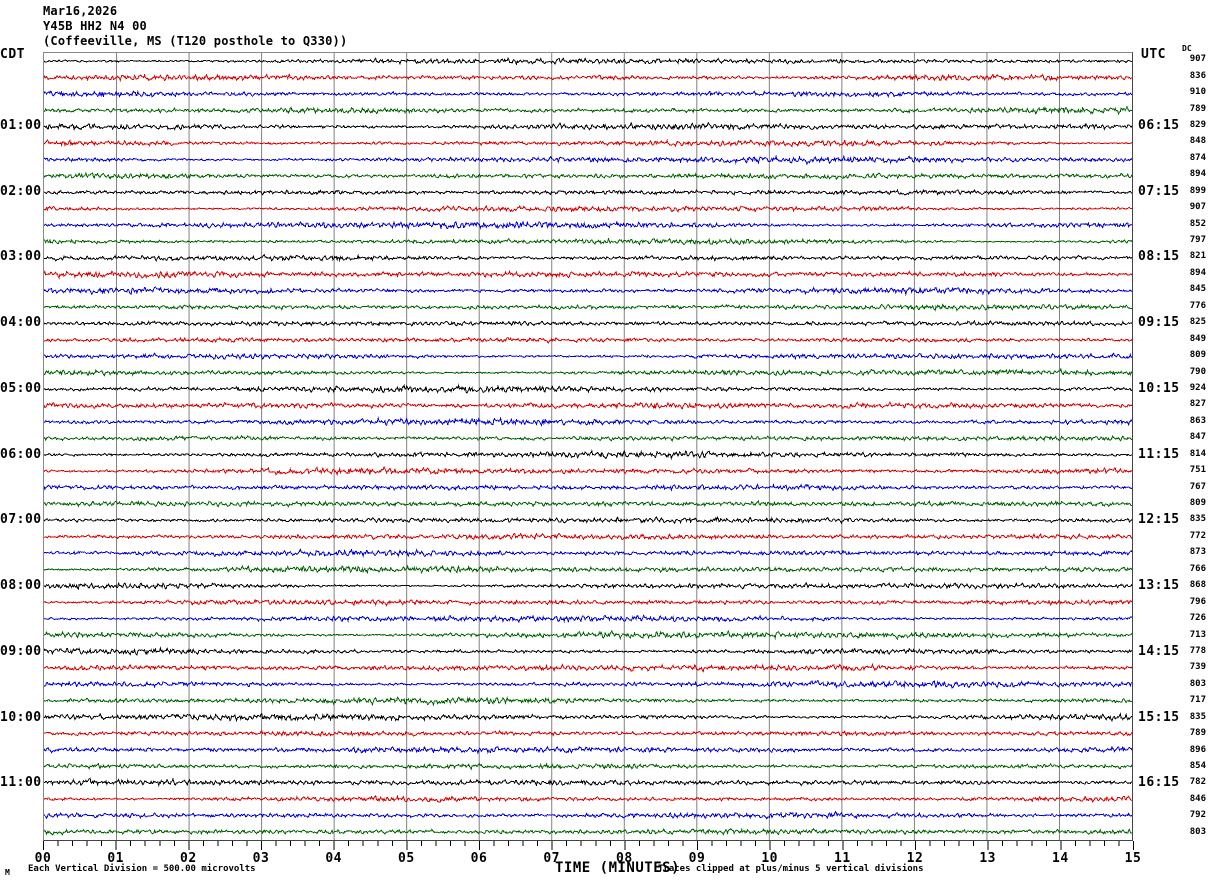  What do you see at coordinates (1197, 190) in the screenshot?
I see `dc-value: 899` at bounding box center [1197, 190].